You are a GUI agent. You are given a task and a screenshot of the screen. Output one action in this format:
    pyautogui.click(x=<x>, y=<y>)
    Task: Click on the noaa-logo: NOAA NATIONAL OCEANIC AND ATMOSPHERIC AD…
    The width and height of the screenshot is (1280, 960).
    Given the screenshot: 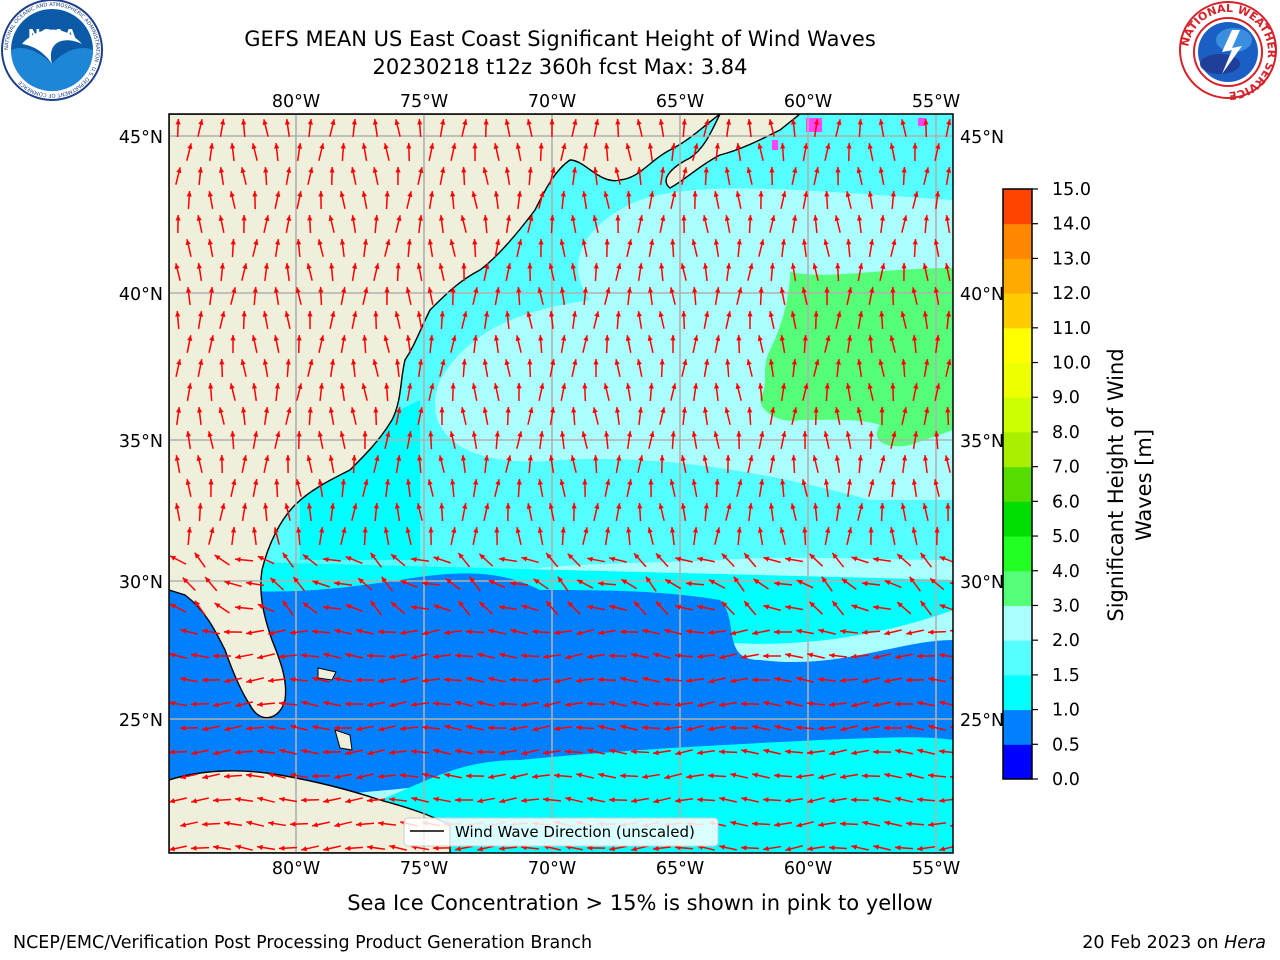 What is the action you would take?
    pyautogui.click(x=52, y=50)
    